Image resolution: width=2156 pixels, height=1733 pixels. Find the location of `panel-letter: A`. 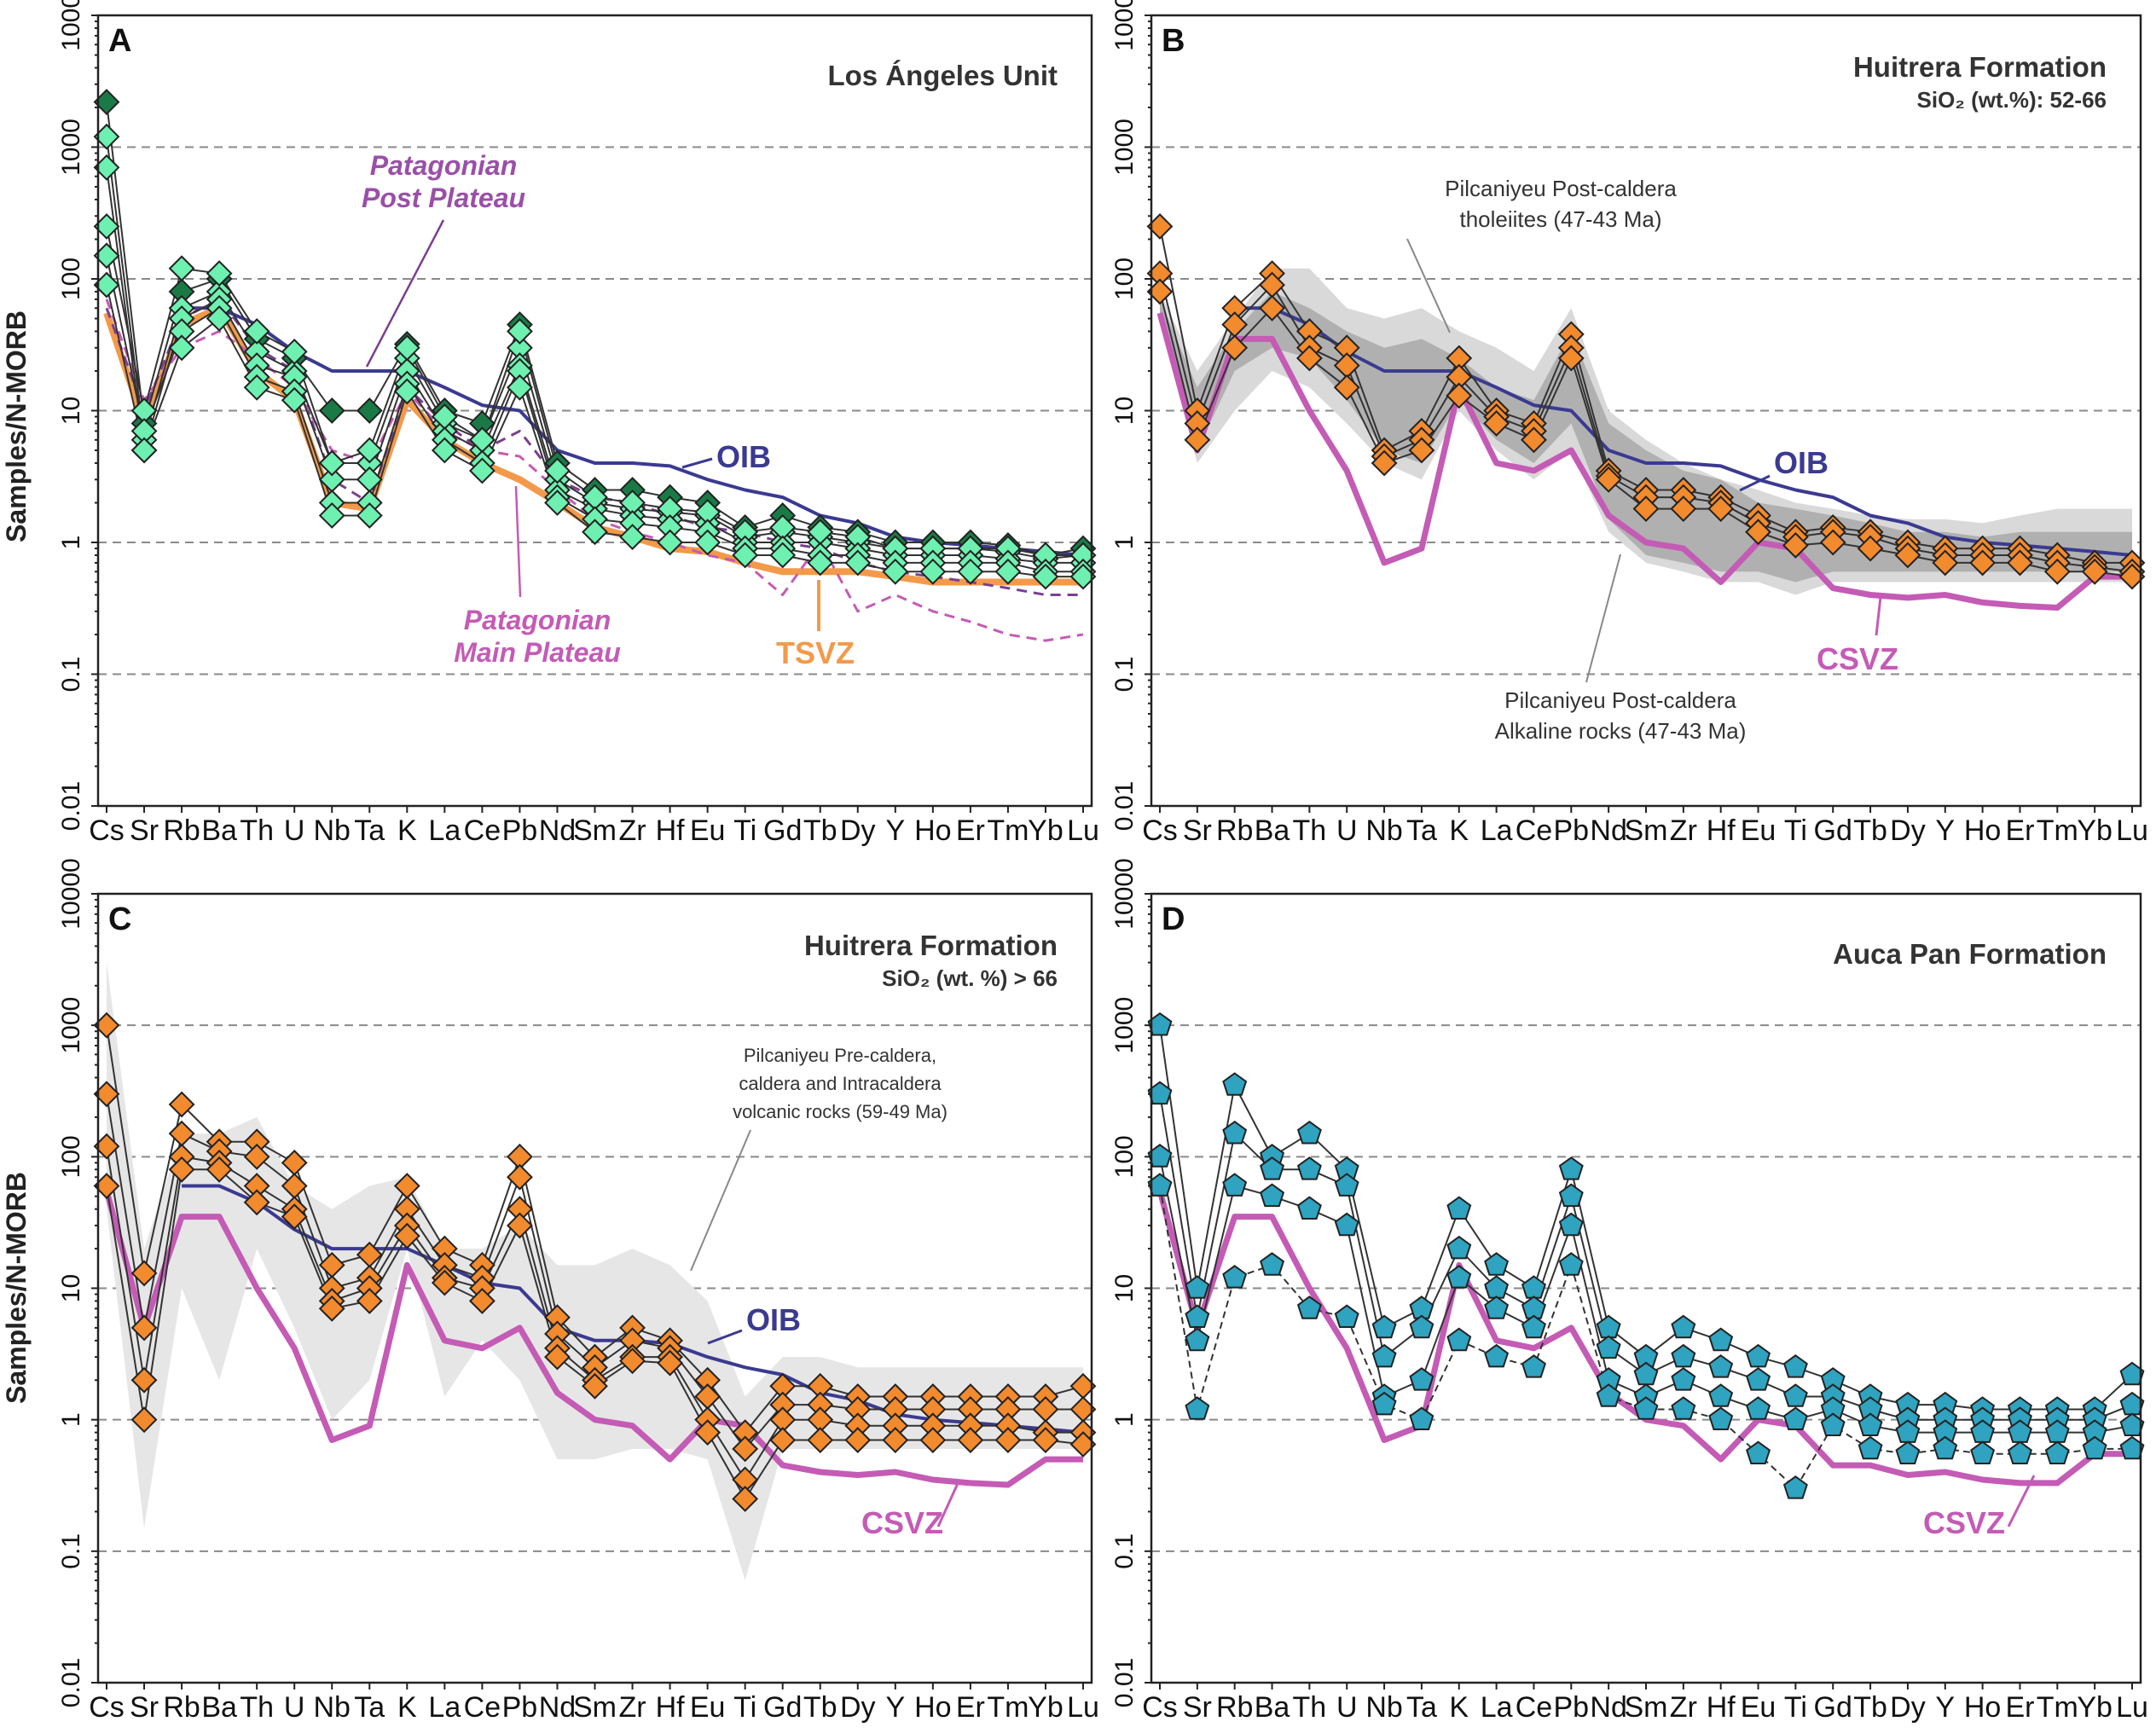

panel-letter: A is located at coordinates (119, 41).